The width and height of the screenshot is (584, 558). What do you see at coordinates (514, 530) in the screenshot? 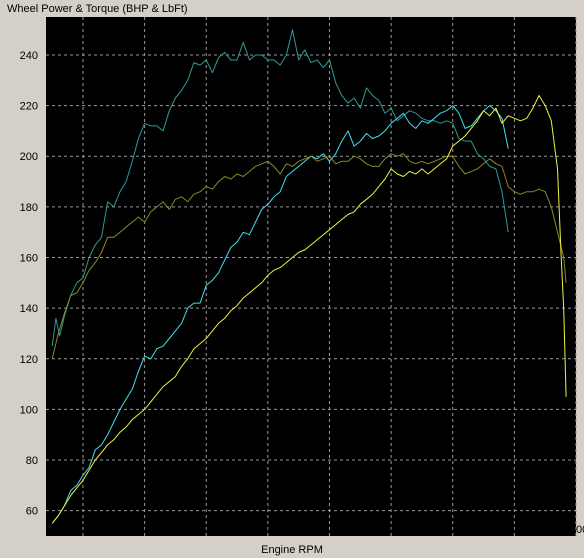
I see `x-tick-label: 6000` at bounding box center [514, 530].